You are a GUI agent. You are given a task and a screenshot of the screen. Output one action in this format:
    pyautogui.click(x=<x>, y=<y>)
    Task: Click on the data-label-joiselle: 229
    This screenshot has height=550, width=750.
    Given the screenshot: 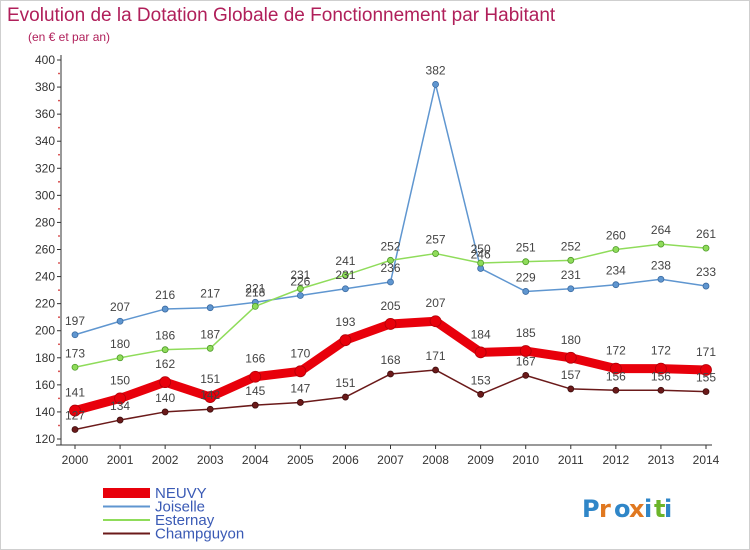 What is the action you would take?
    pyautogui.click(x=526, y=277)
    